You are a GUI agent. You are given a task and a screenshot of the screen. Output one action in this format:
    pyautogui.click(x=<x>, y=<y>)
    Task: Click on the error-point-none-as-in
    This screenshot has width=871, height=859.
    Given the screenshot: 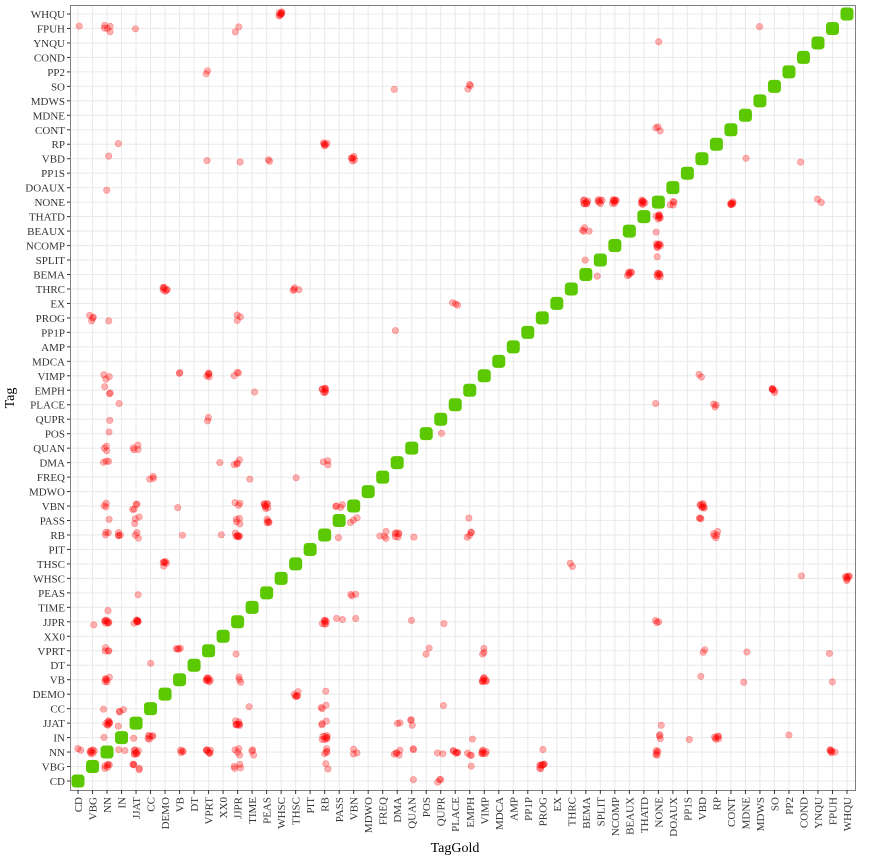 What is the action you would take?
    pyautogui.click(x=659, y=737)
    